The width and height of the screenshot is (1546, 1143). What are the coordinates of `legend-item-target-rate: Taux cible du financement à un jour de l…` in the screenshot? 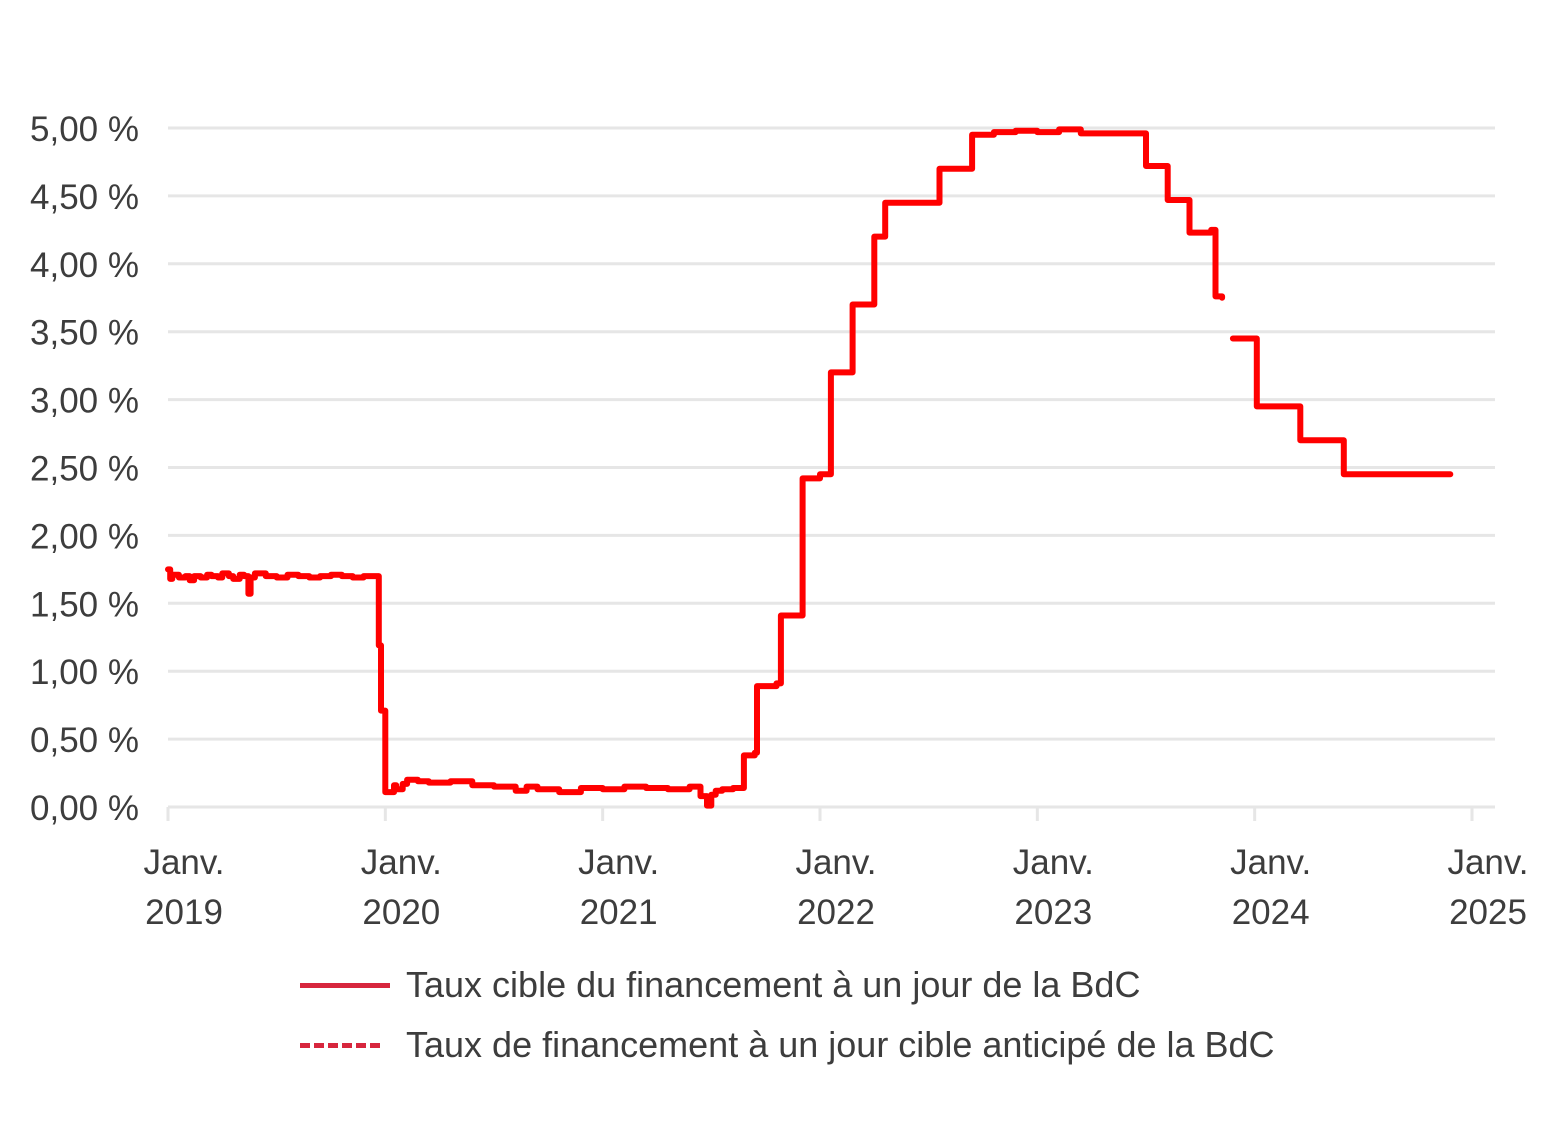 It's located at (900, 985).